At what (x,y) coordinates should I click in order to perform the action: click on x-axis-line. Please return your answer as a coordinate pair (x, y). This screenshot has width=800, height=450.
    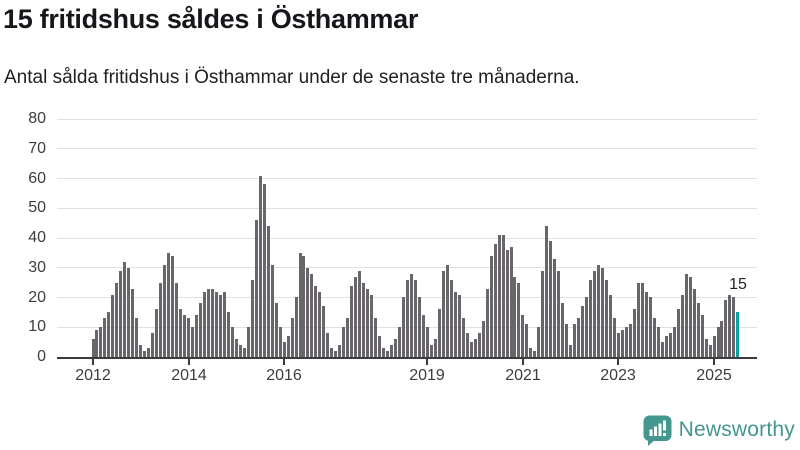
    Looking at the image, I should click on (407, 358).